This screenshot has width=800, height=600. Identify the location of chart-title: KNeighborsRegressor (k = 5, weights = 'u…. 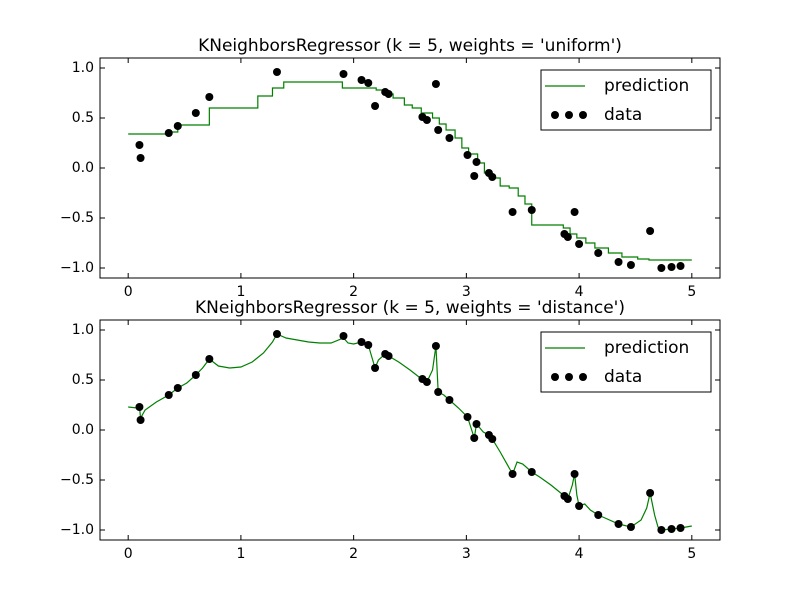
(410, 46).